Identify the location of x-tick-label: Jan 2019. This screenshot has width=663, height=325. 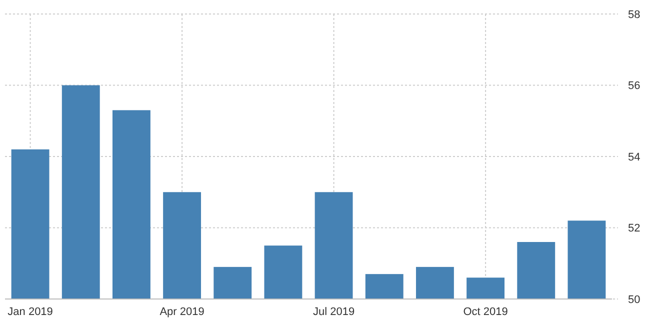
(30, 312).